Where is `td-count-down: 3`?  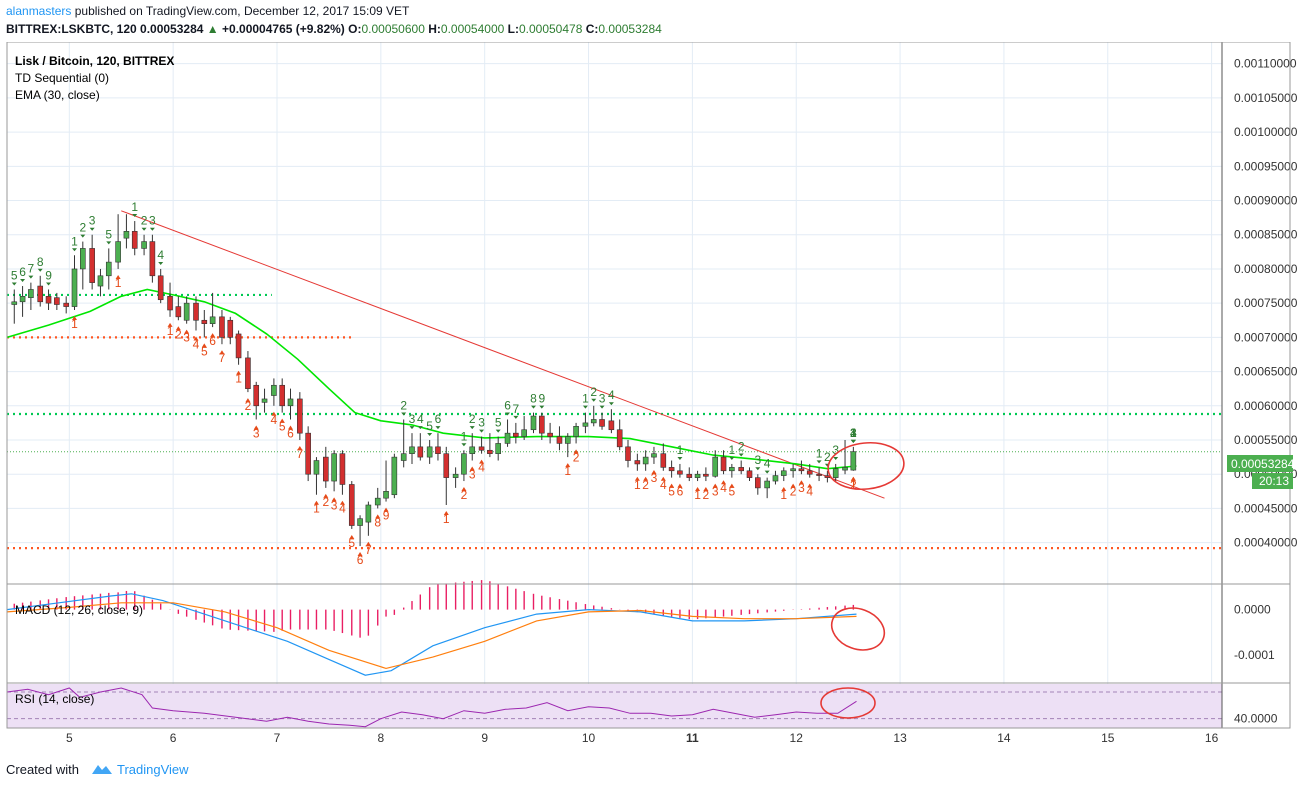
td-count-down: 3 is located at coordinates (715, 492).